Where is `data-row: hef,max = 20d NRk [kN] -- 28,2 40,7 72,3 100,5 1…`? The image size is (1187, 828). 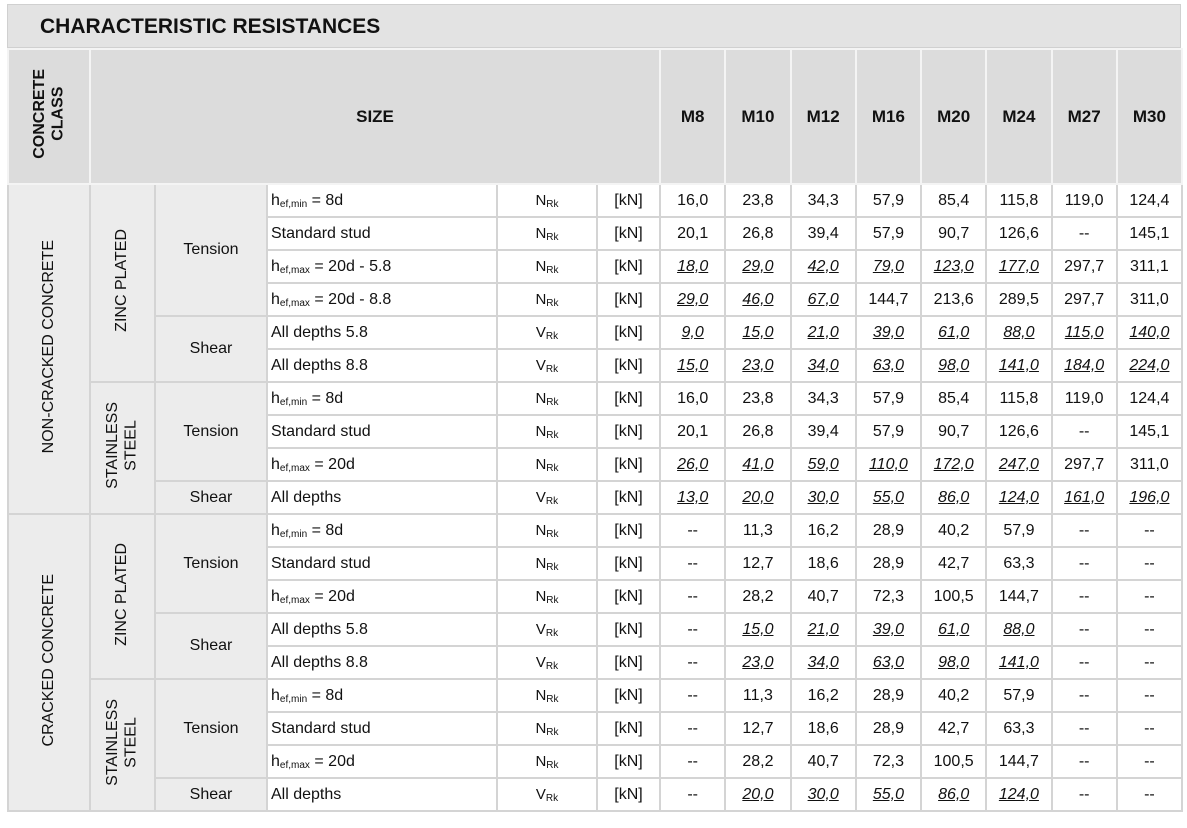 data-row: hef,max = 20d NRk [kN] -- 28,2 40,7 72,3 100,5 1… is located at coordinates (596, 761).